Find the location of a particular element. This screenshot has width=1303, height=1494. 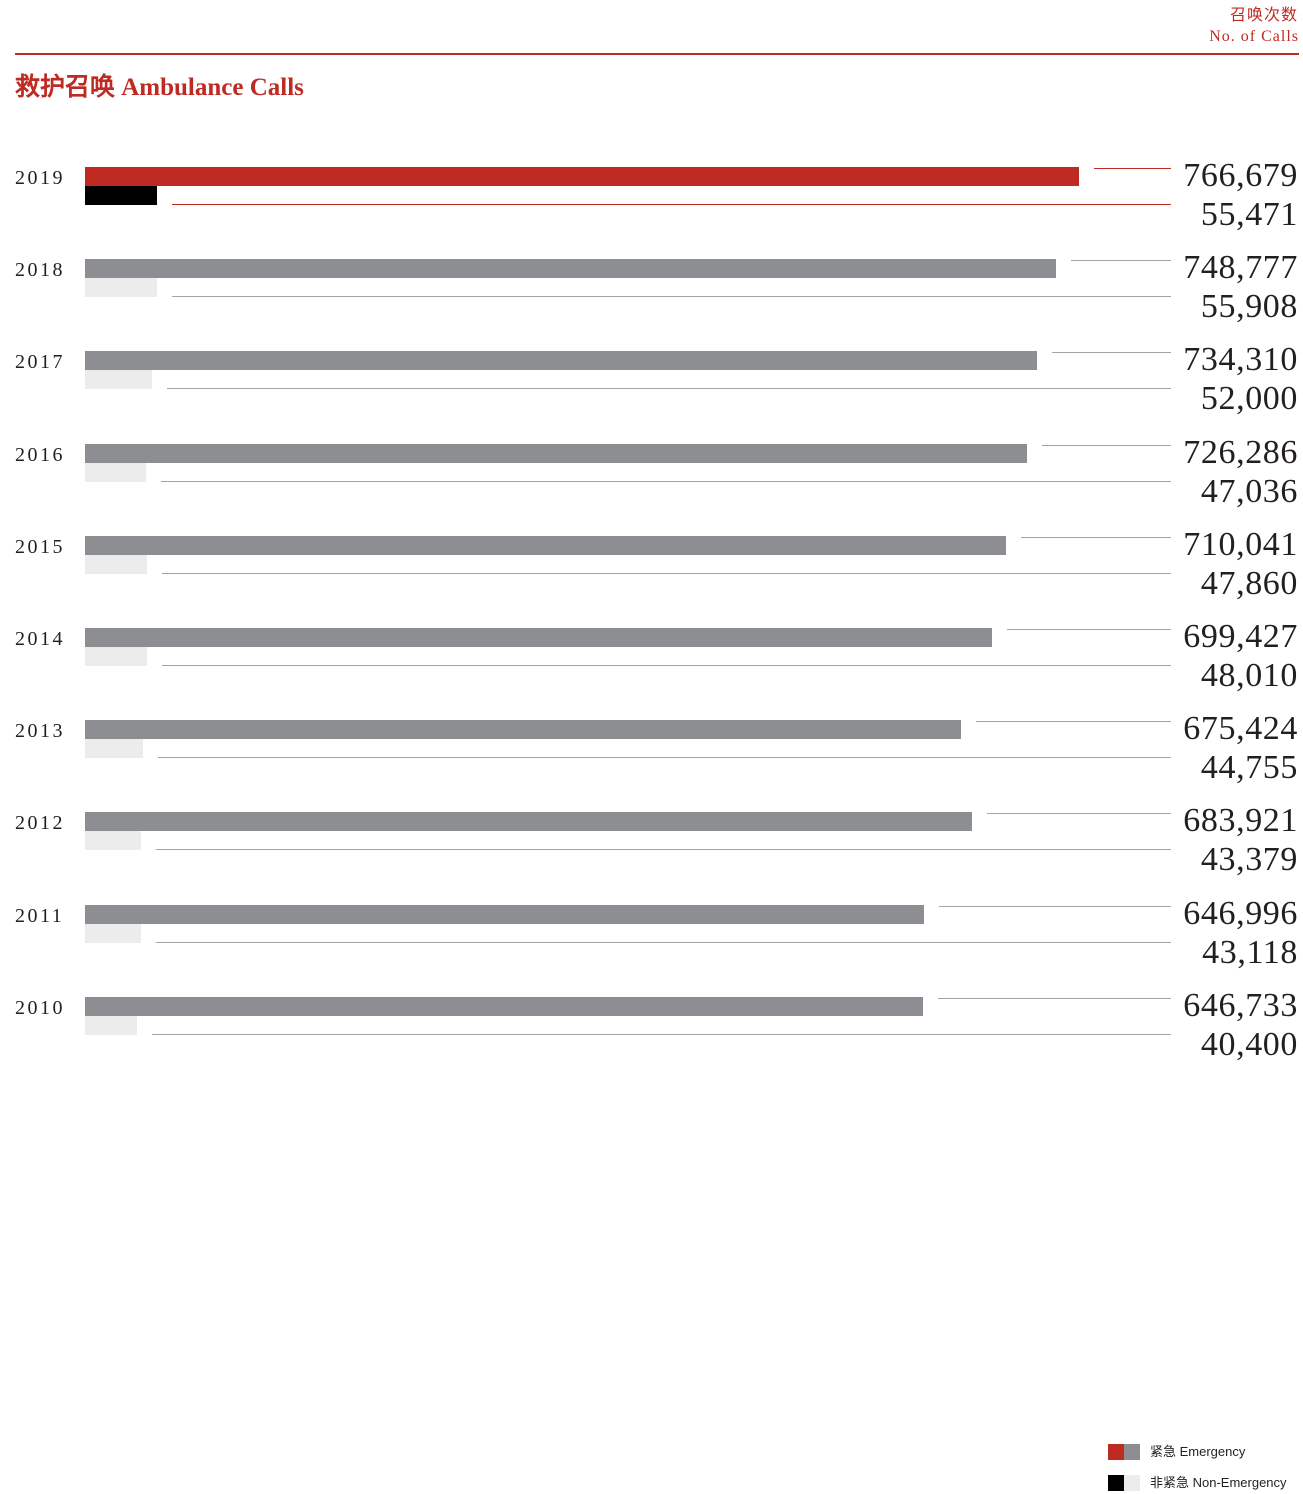

emergency-value-label: 699,427 is located at coordinates (1240, 636).